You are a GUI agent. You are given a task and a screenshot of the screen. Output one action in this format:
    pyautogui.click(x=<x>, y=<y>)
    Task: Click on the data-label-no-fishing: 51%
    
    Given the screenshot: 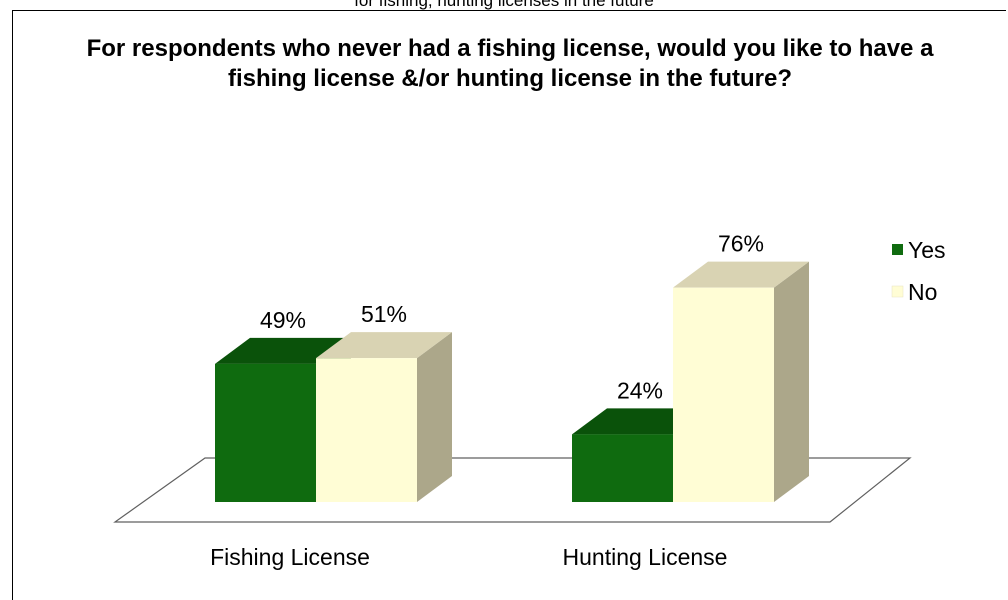 What is the action you would take?
    pyautogui.click(x=384, y=314)
    